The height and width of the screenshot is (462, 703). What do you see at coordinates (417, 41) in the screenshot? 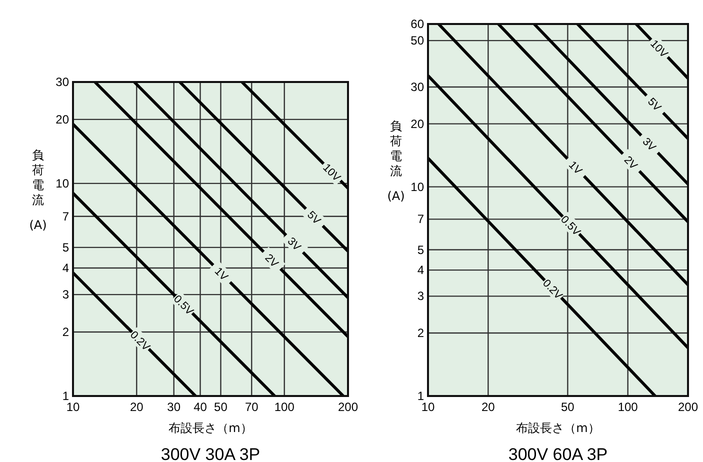
I see `y-tick-label: 50` at bounding box center [417, 41].